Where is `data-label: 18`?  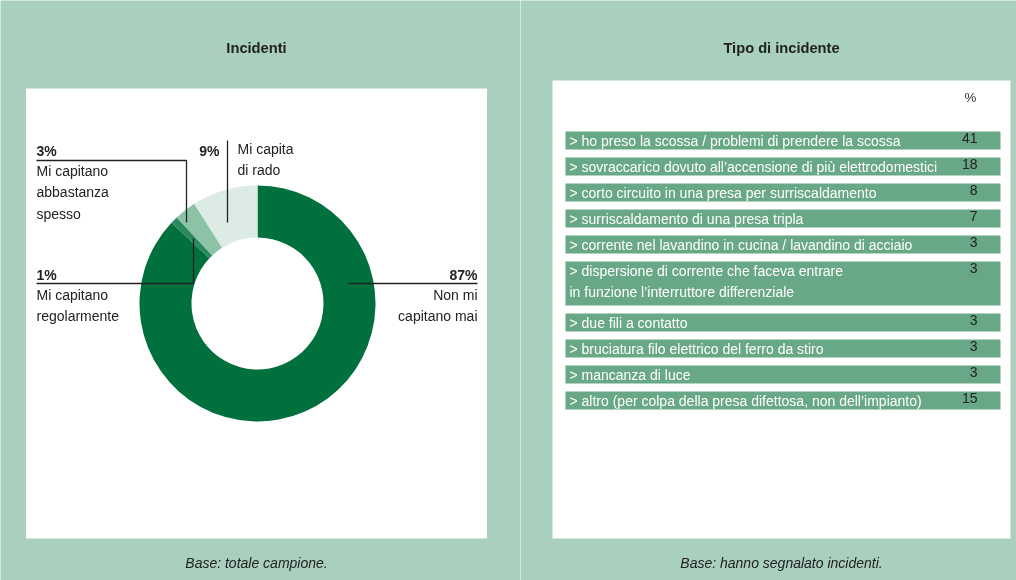 data-label: 18 is located at coordinates (969, 163).